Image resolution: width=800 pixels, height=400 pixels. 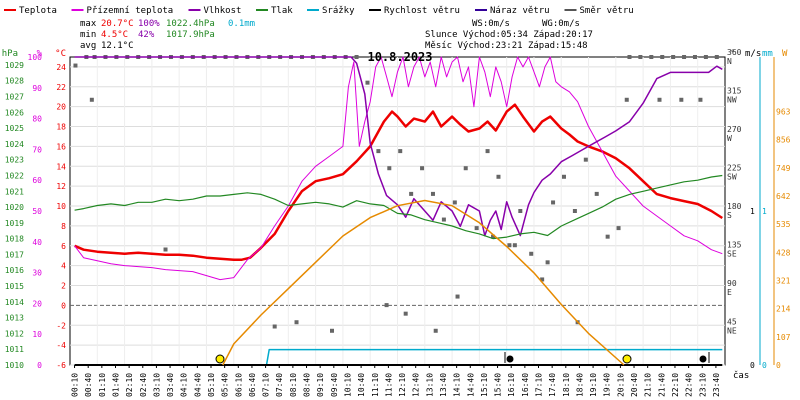 I want to click on tick-label-hpa: 1028, so click(x=14, y=81).